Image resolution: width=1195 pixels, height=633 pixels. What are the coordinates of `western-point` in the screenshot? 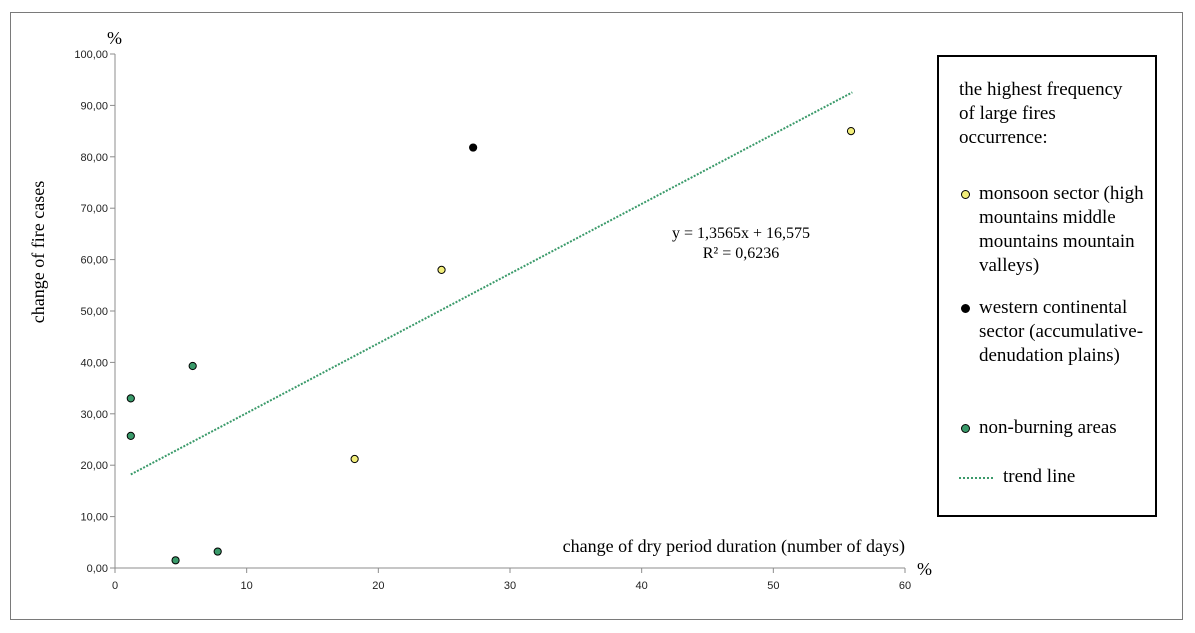 It's located at (473, 147).